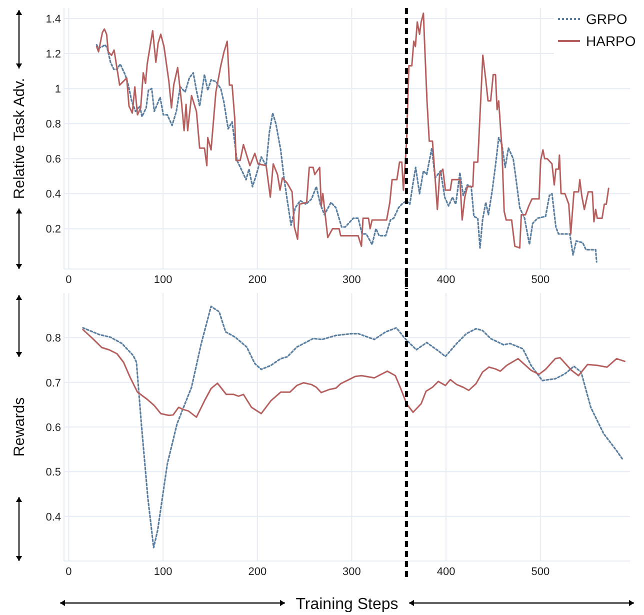 The width and height of the screenshot is (644, 615). Describe the element at coordinates (53, 20) in the screenshot. I see `y-tick-label: 1.4` at that location.